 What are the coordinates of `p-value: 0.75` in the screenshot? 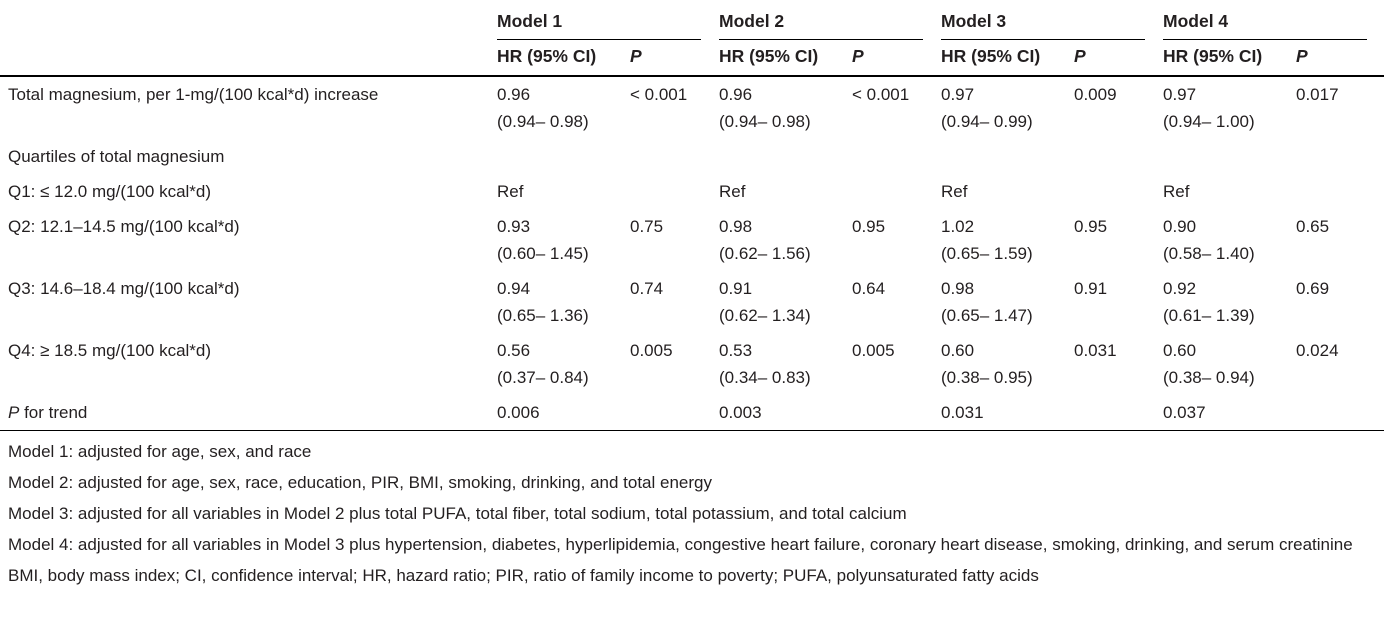 It's located at (647, 226).